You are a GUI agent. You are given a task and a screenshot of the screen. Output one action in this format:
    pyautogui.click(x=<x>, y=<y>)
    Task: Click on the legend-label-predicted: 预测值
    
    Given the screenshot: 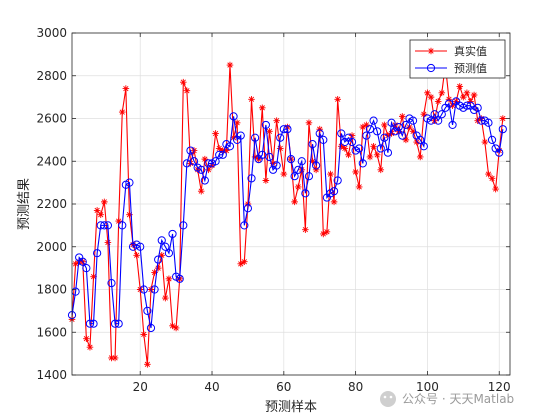 What is the action you would take?
    pyautogui.click(x=470, y=68)
    